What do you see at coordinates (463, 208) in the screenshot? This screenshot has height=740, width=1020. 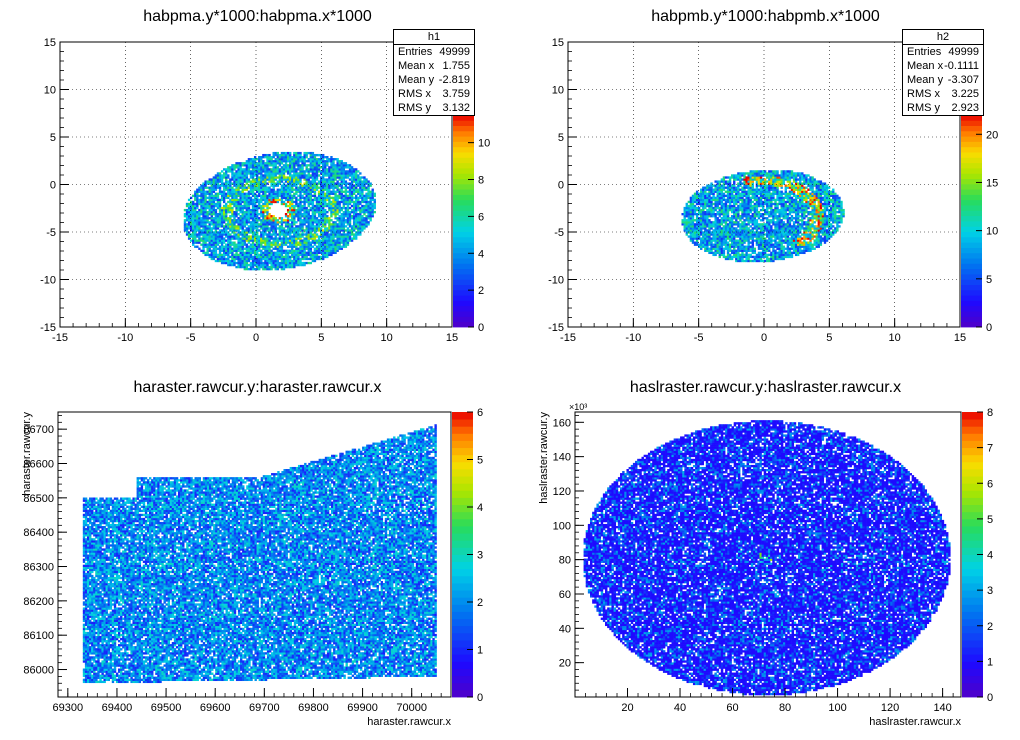 I see `color-scale-band` at bounding box center [463, 208].